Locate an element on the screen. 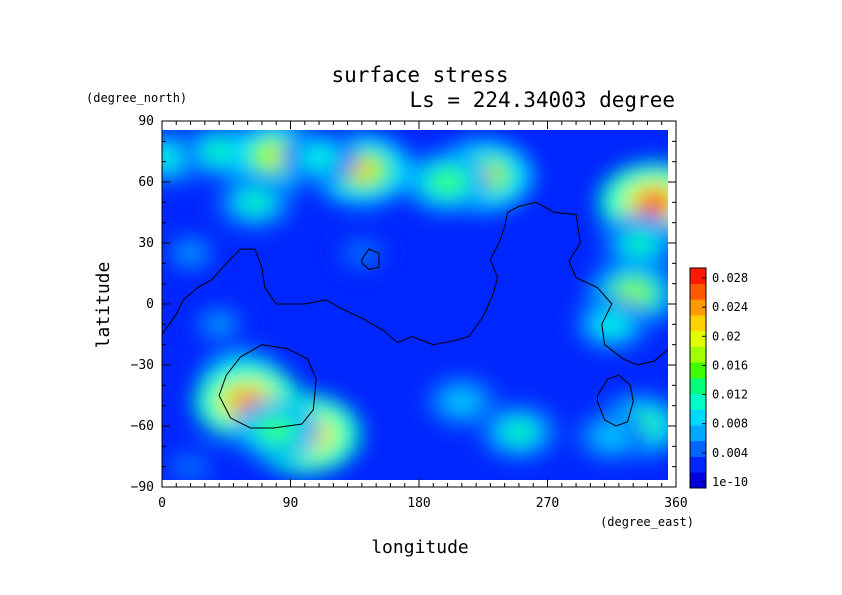  x-tick-label: 270 is located at coordinates (547, 503).